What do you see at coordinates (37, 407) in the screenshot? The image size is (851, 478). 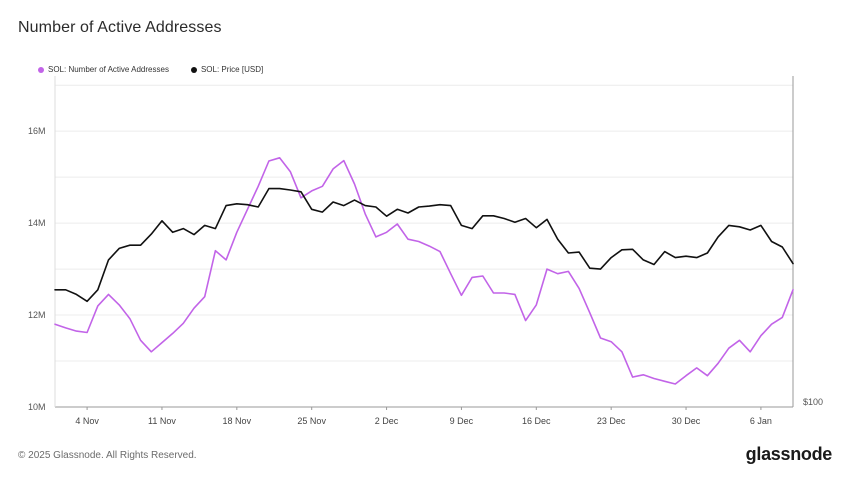 I see `y-tick-label: 10M` at bounding box center [37, 407].